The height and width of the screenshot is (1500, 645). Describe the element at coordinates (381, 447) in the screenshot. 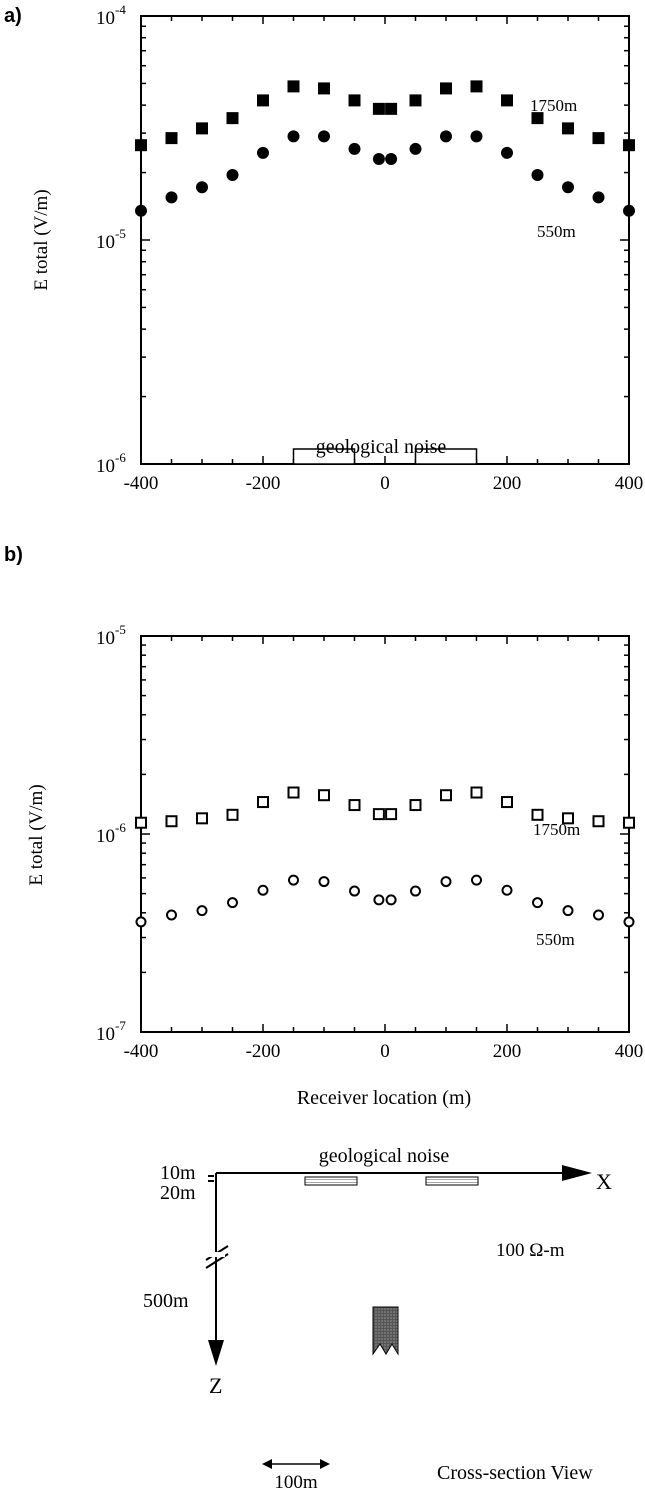

I see `geological-noise-label-a: geological noise` at that location.